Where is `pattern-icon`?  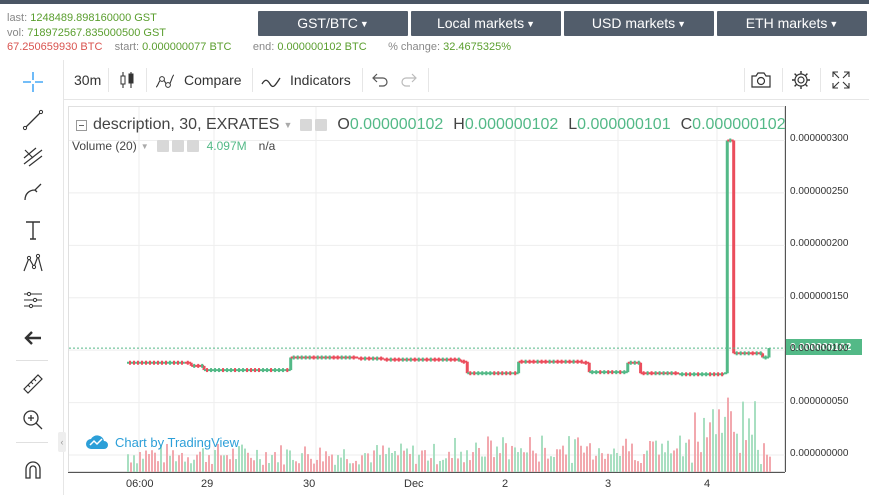 pattern-icon is located at coordinates (33, 264).